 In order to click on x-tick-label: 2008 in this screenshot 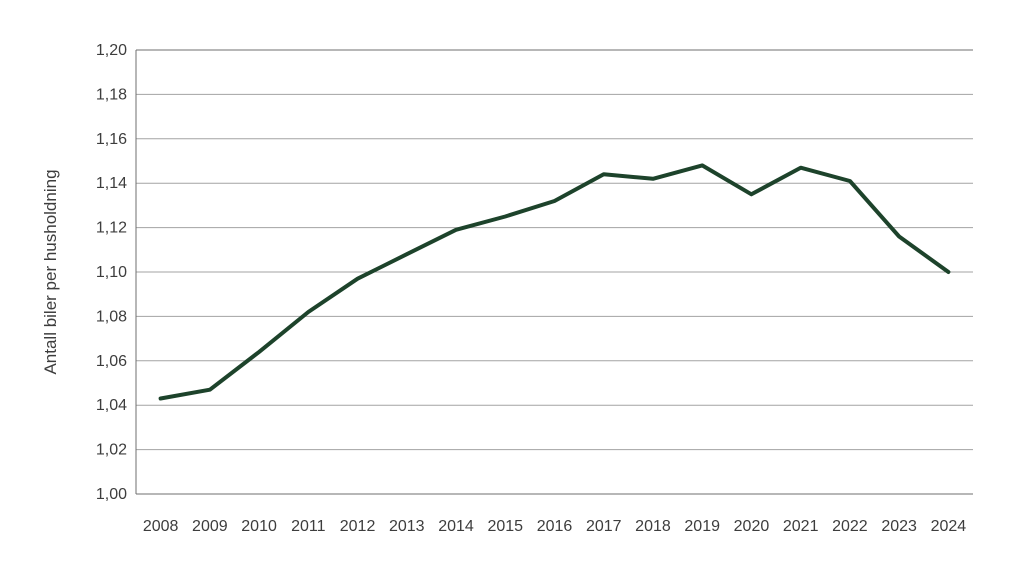, I will do `click(161, 526)`.